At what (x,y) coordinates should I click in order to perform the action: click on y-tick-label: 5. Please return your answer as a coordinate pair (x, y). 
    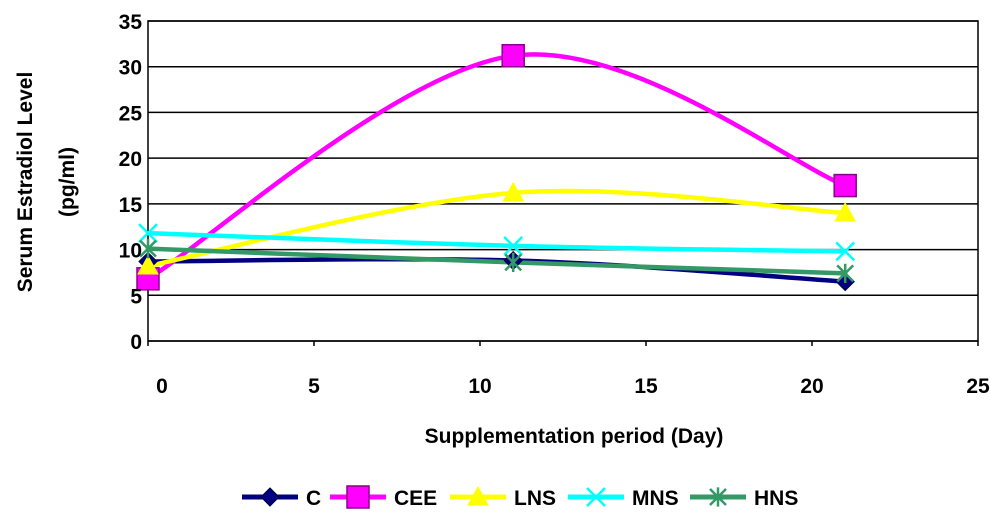
    Looking at the image, I should click on (136, 296).